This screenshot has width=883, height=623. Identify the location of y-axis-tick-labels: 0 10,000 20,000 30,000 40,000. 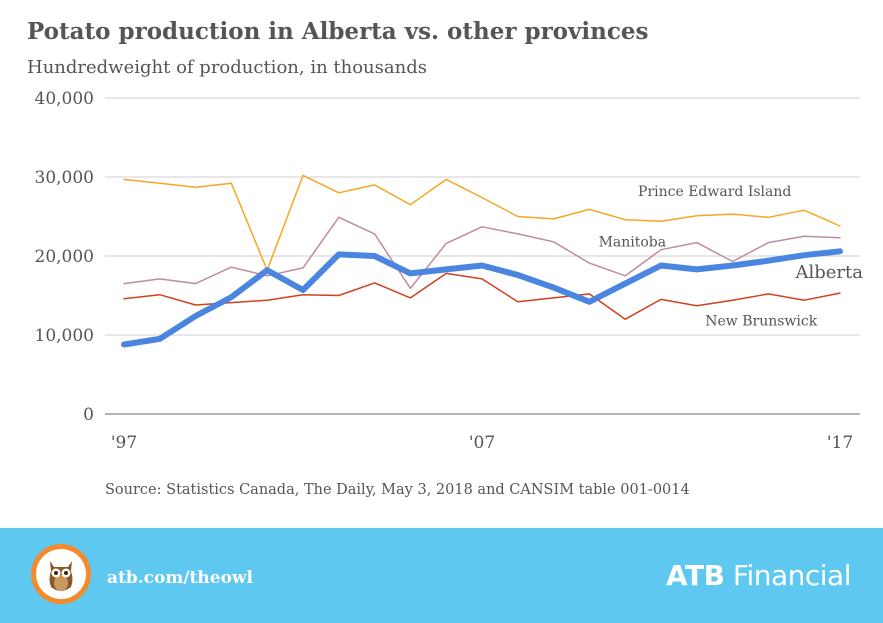
(64, 257).